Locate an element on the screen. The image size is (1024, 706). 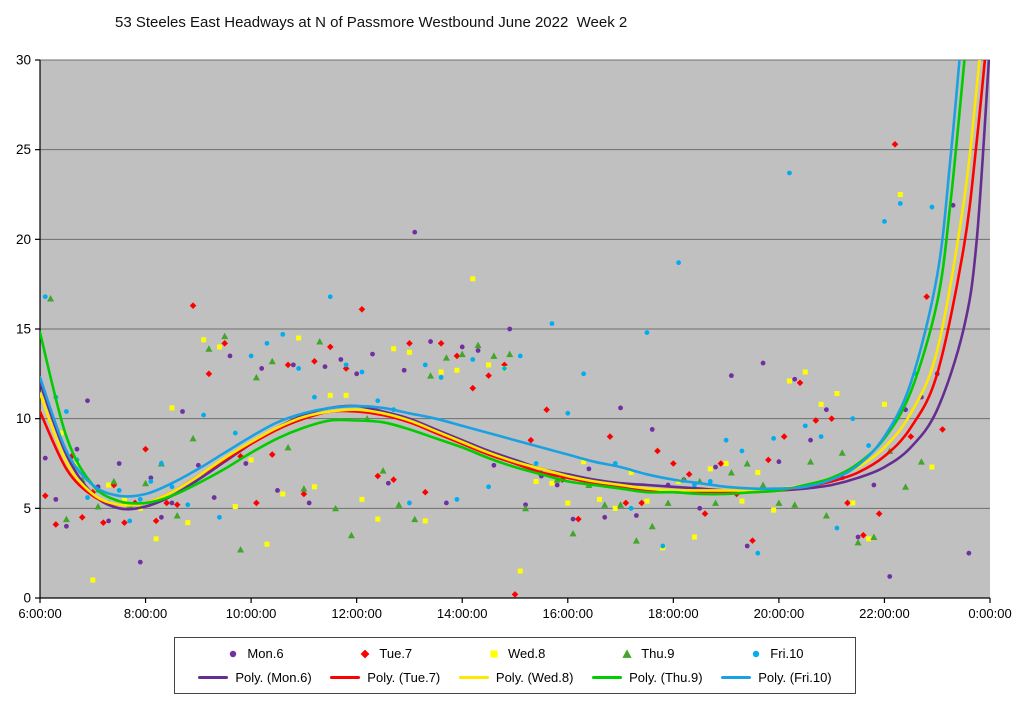
wed8-marker-icon is located at coordinates (494, 653).